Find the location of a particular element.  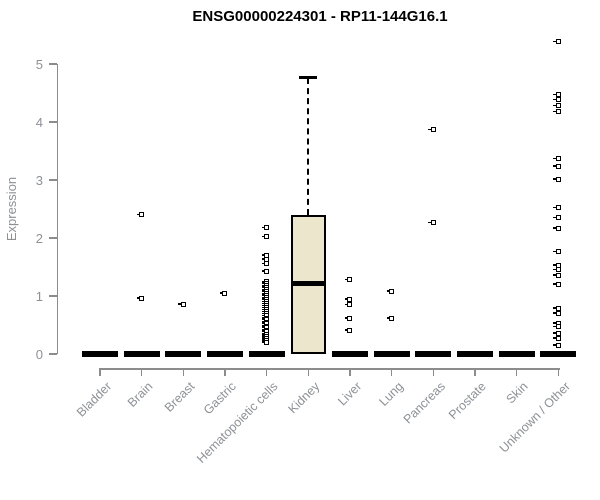

y-tick-label: 3 is located at coordinates (39, 180).